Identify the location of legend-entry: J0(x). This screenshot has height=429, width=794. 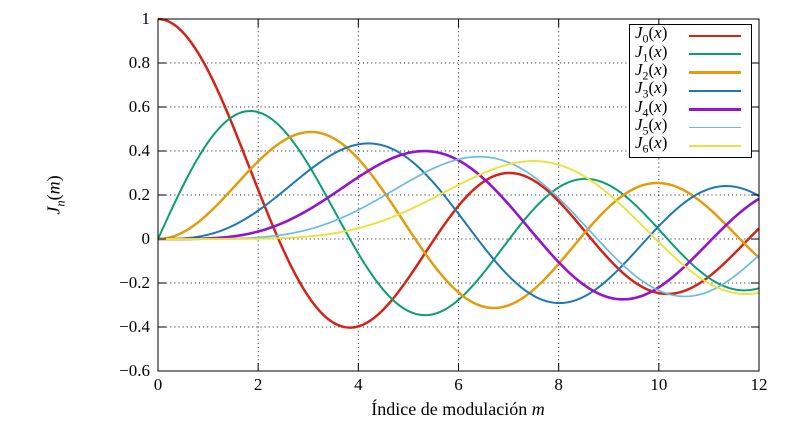
(688, 34).